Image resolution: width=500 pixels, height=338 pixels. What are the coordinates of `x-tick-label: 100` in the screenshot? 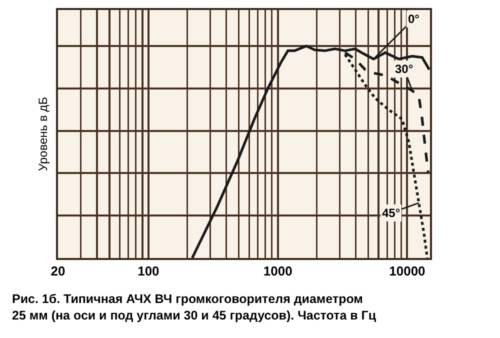 It's located at (149, 271).